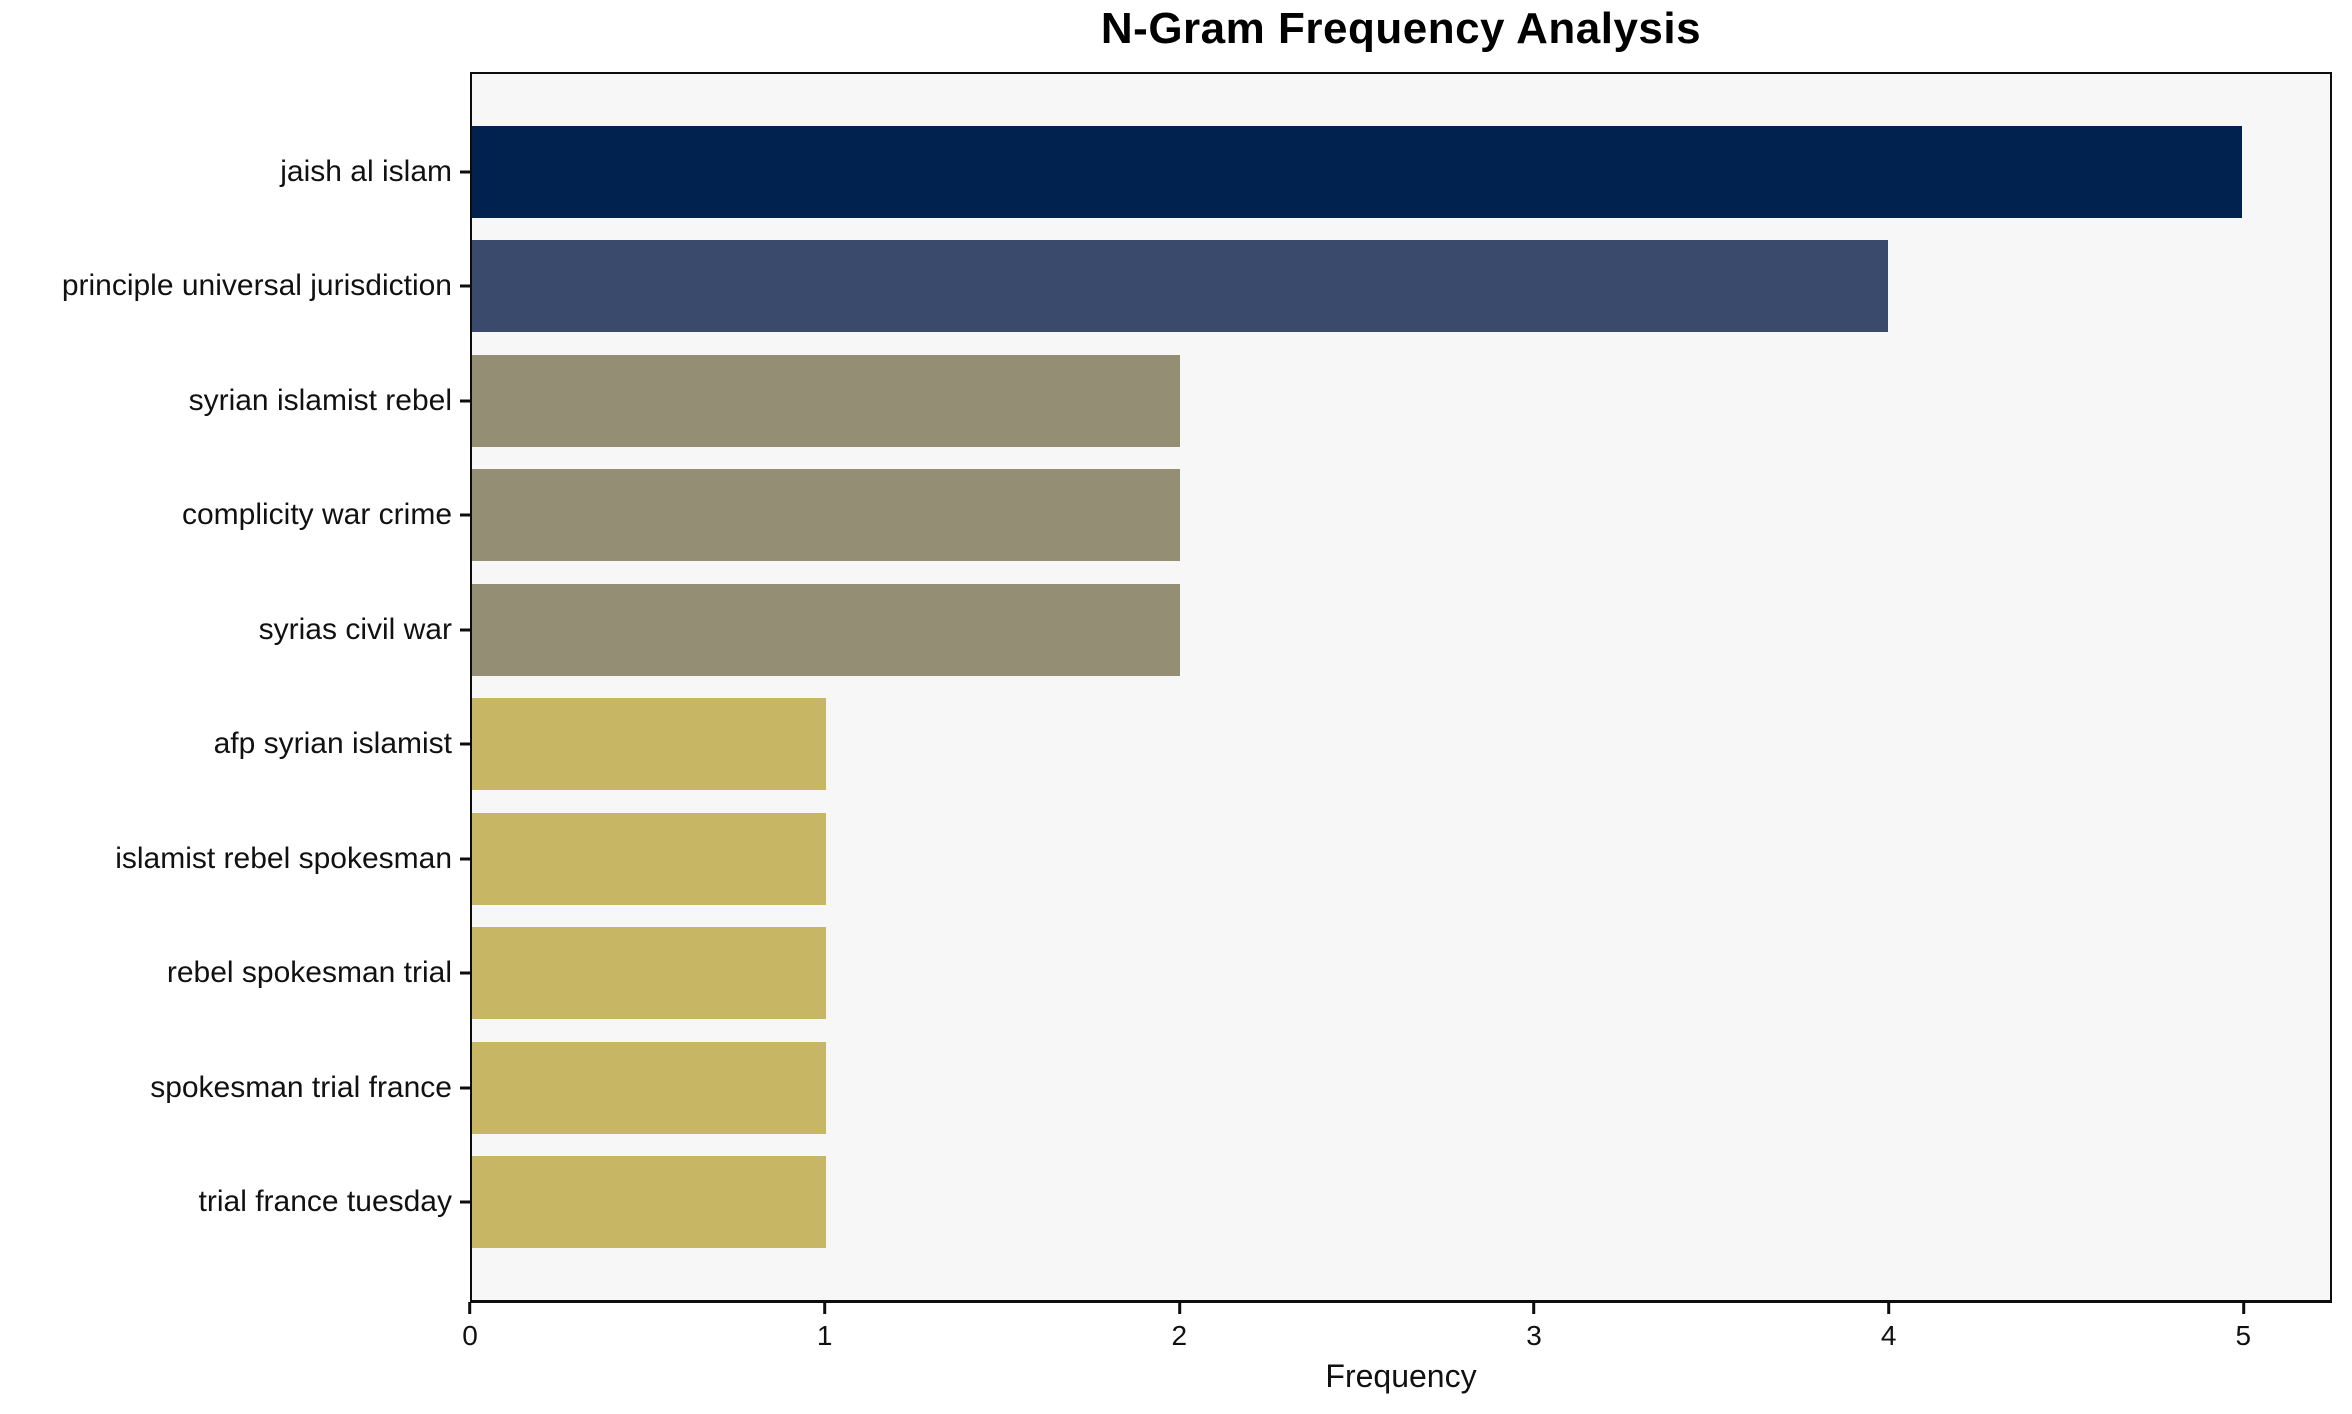 Image resolution: width=2352 pixels, height=1414 pixels. What do you see at coordinates (470, 1335) in the screenshot?
I see `x-tick-label: 0` at bounding box center [470, 1335].